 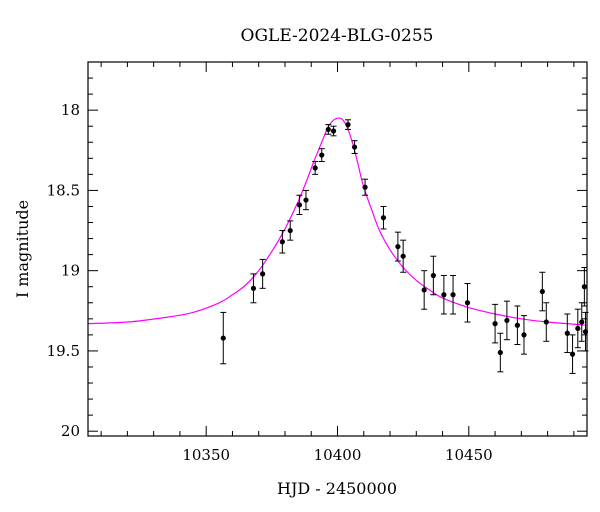 I want to click on y-tick-label: 18.5, so click(x=63, y=190).